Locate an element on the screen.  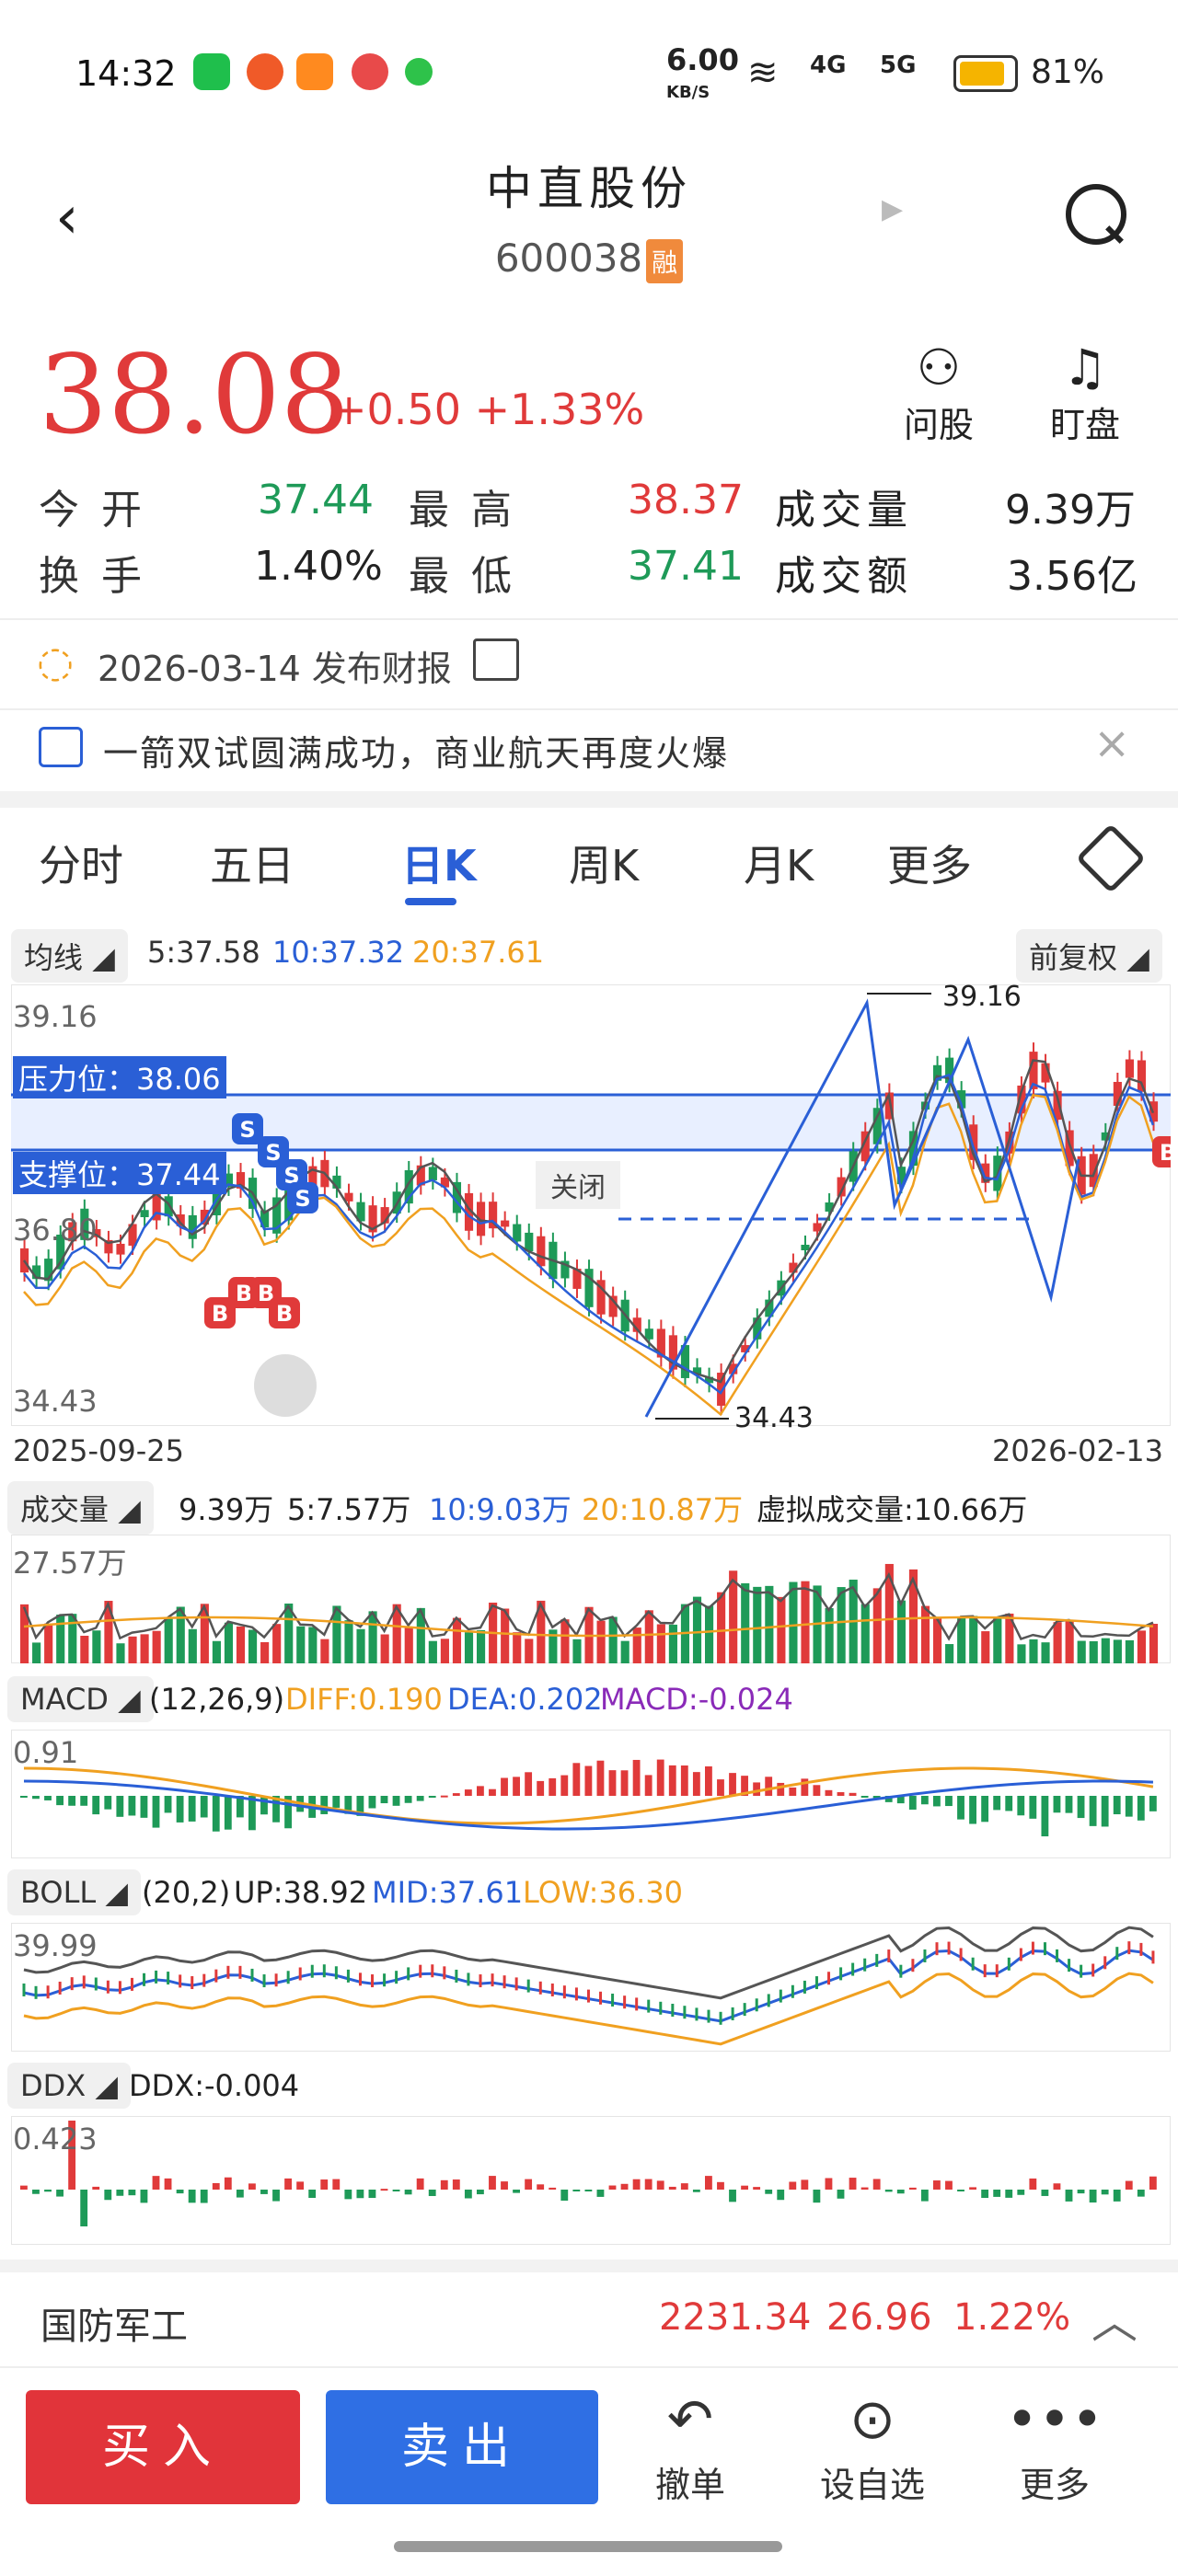
tab-monthly-k: 月K is located at coordinates (779, 866).